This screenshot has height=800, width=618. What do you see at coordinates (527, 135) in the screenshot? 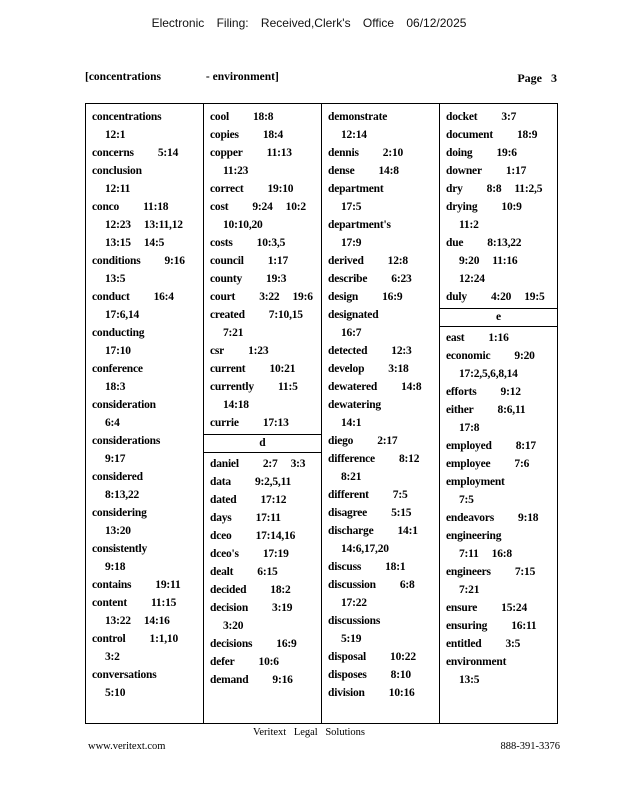
I see `page-line-ref: 18:9` at bounding box center [527, 135].